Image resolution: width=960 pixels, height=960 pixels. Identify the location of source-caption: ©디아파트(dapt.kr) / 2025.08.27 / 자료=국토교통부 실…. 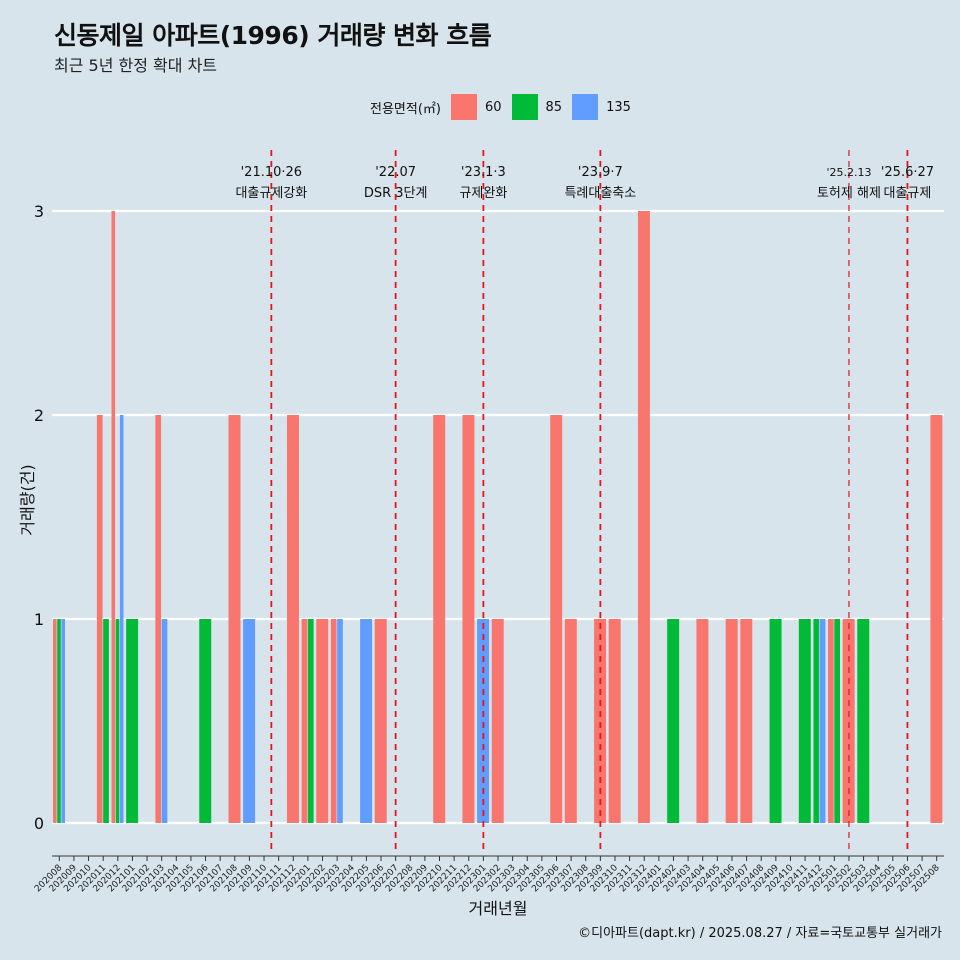
(760, 933).